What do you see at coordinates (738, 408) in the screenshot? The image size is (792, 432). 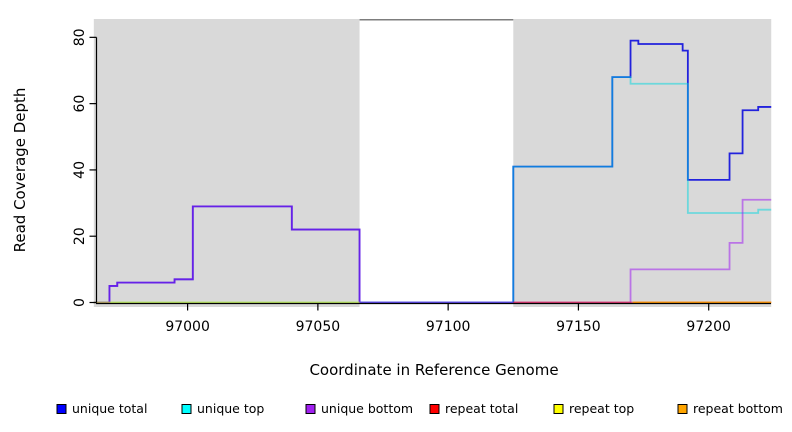 I see `legend-label-repeat-bottom: repeat bottom` at bounding box center [738, 408].